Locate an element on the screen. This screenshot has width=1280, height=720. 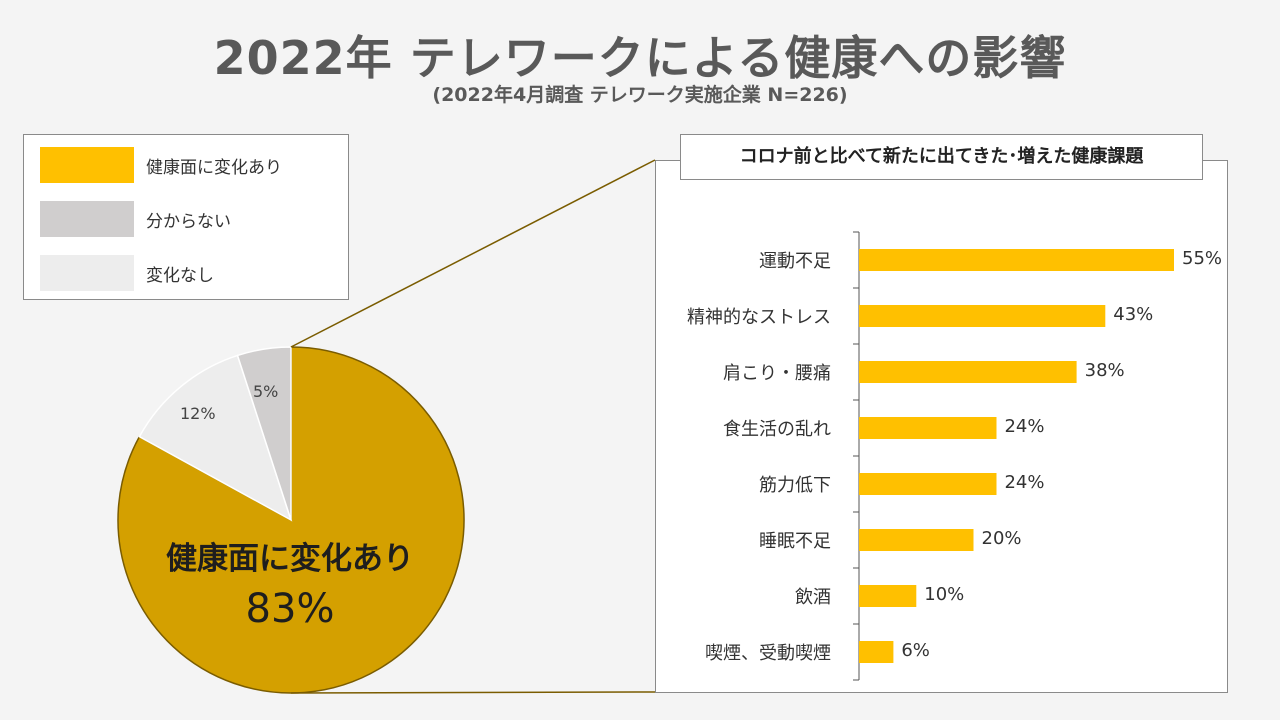
bar-category-label: 筋力低下 is located at coordinates (795, 485).